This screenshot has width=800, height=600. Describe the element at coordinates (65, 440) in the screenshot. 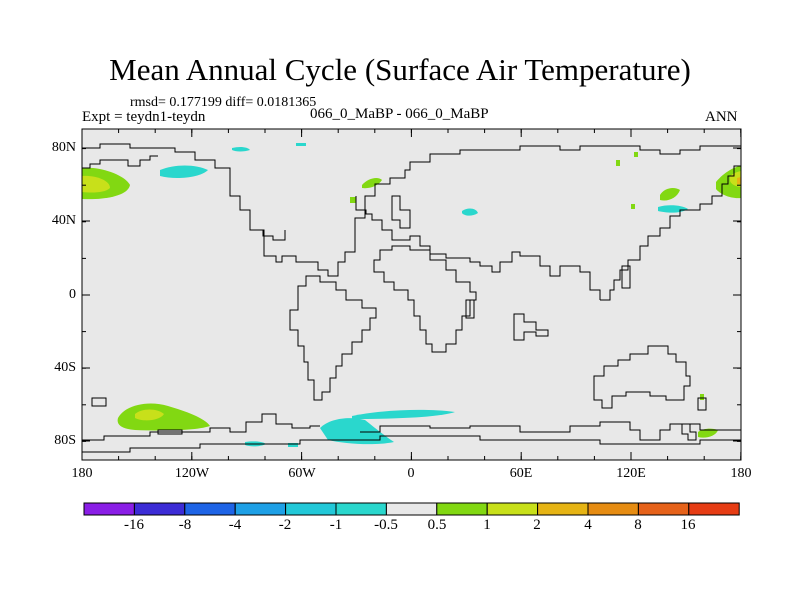

I see `lat-label-80s: 80S` at that location.